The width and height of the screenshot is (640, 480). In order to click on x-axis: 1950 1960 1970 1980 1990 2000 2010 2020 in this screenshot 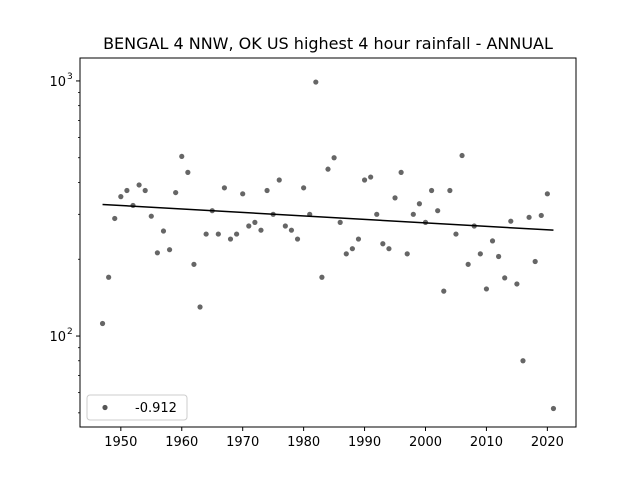, I will do `click(334, 438)`.